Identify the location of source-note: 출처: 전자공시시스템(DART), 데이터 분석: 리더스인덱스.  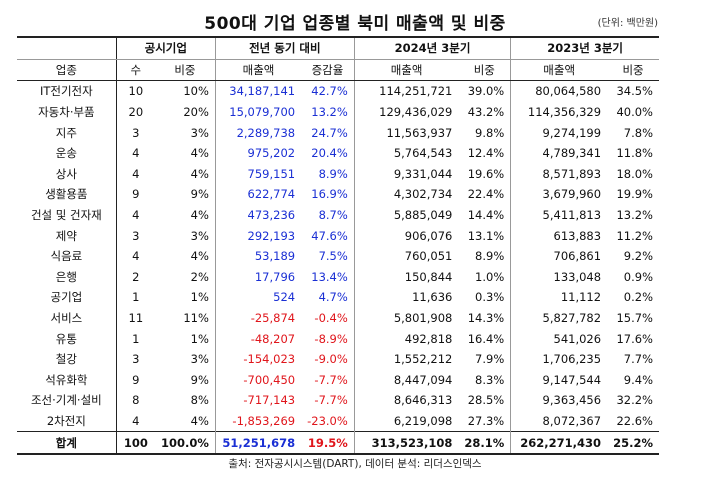
(355, 464).